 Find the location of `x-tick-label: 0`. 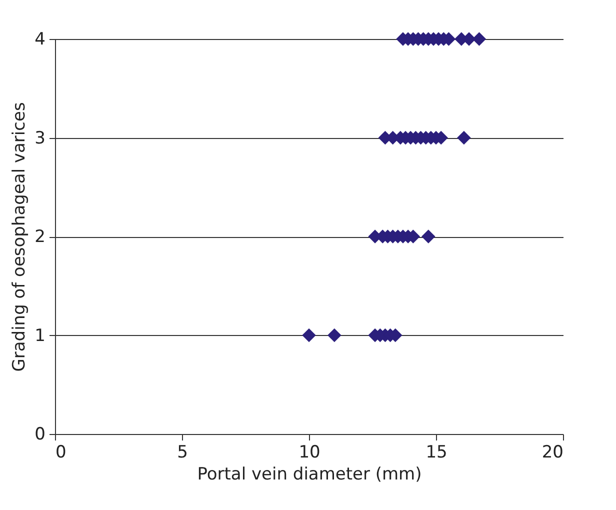

x-tick-label: 0 is located at coordinates (61, 452).